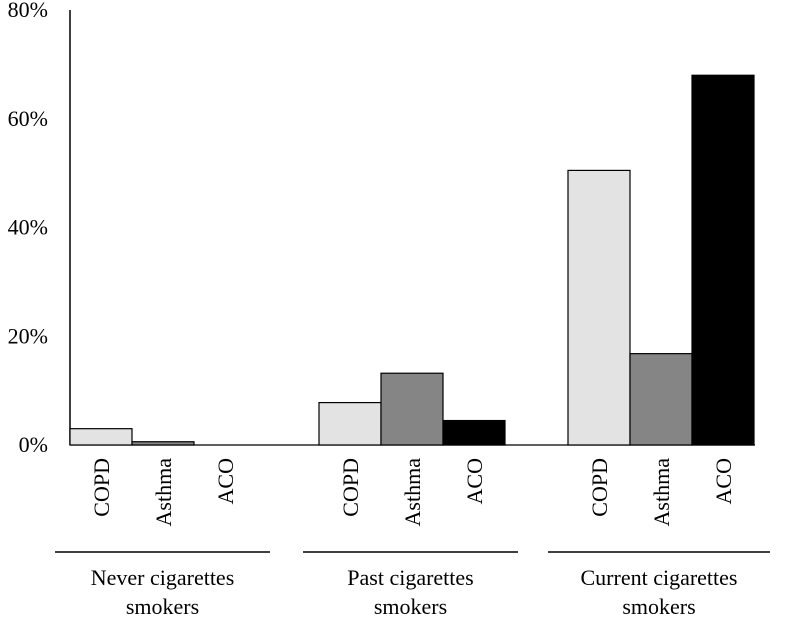  Describe the element at coordinates (659, 577) in the screenshot. I see `group-label: Current cigarettes` at that location.